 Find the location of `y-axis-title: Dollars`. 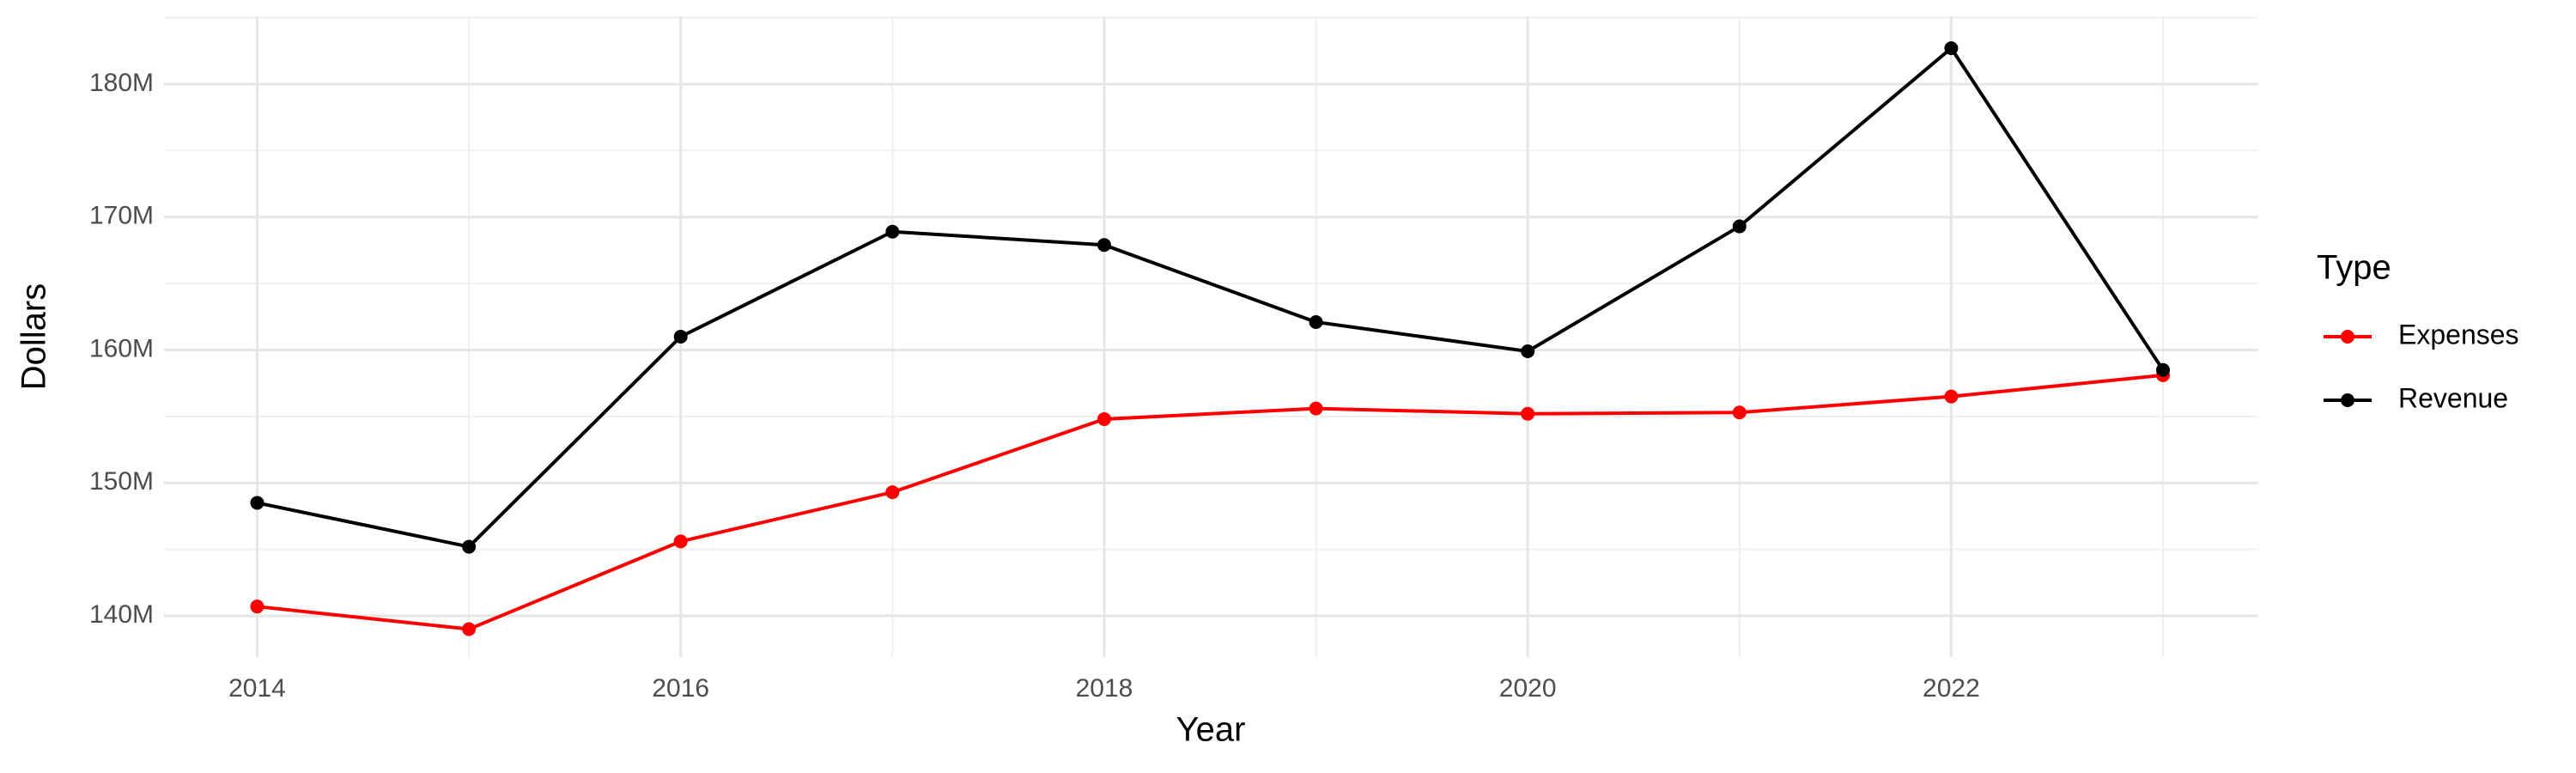

y-axis-title: Dollars is located at coordinates (34, 336).